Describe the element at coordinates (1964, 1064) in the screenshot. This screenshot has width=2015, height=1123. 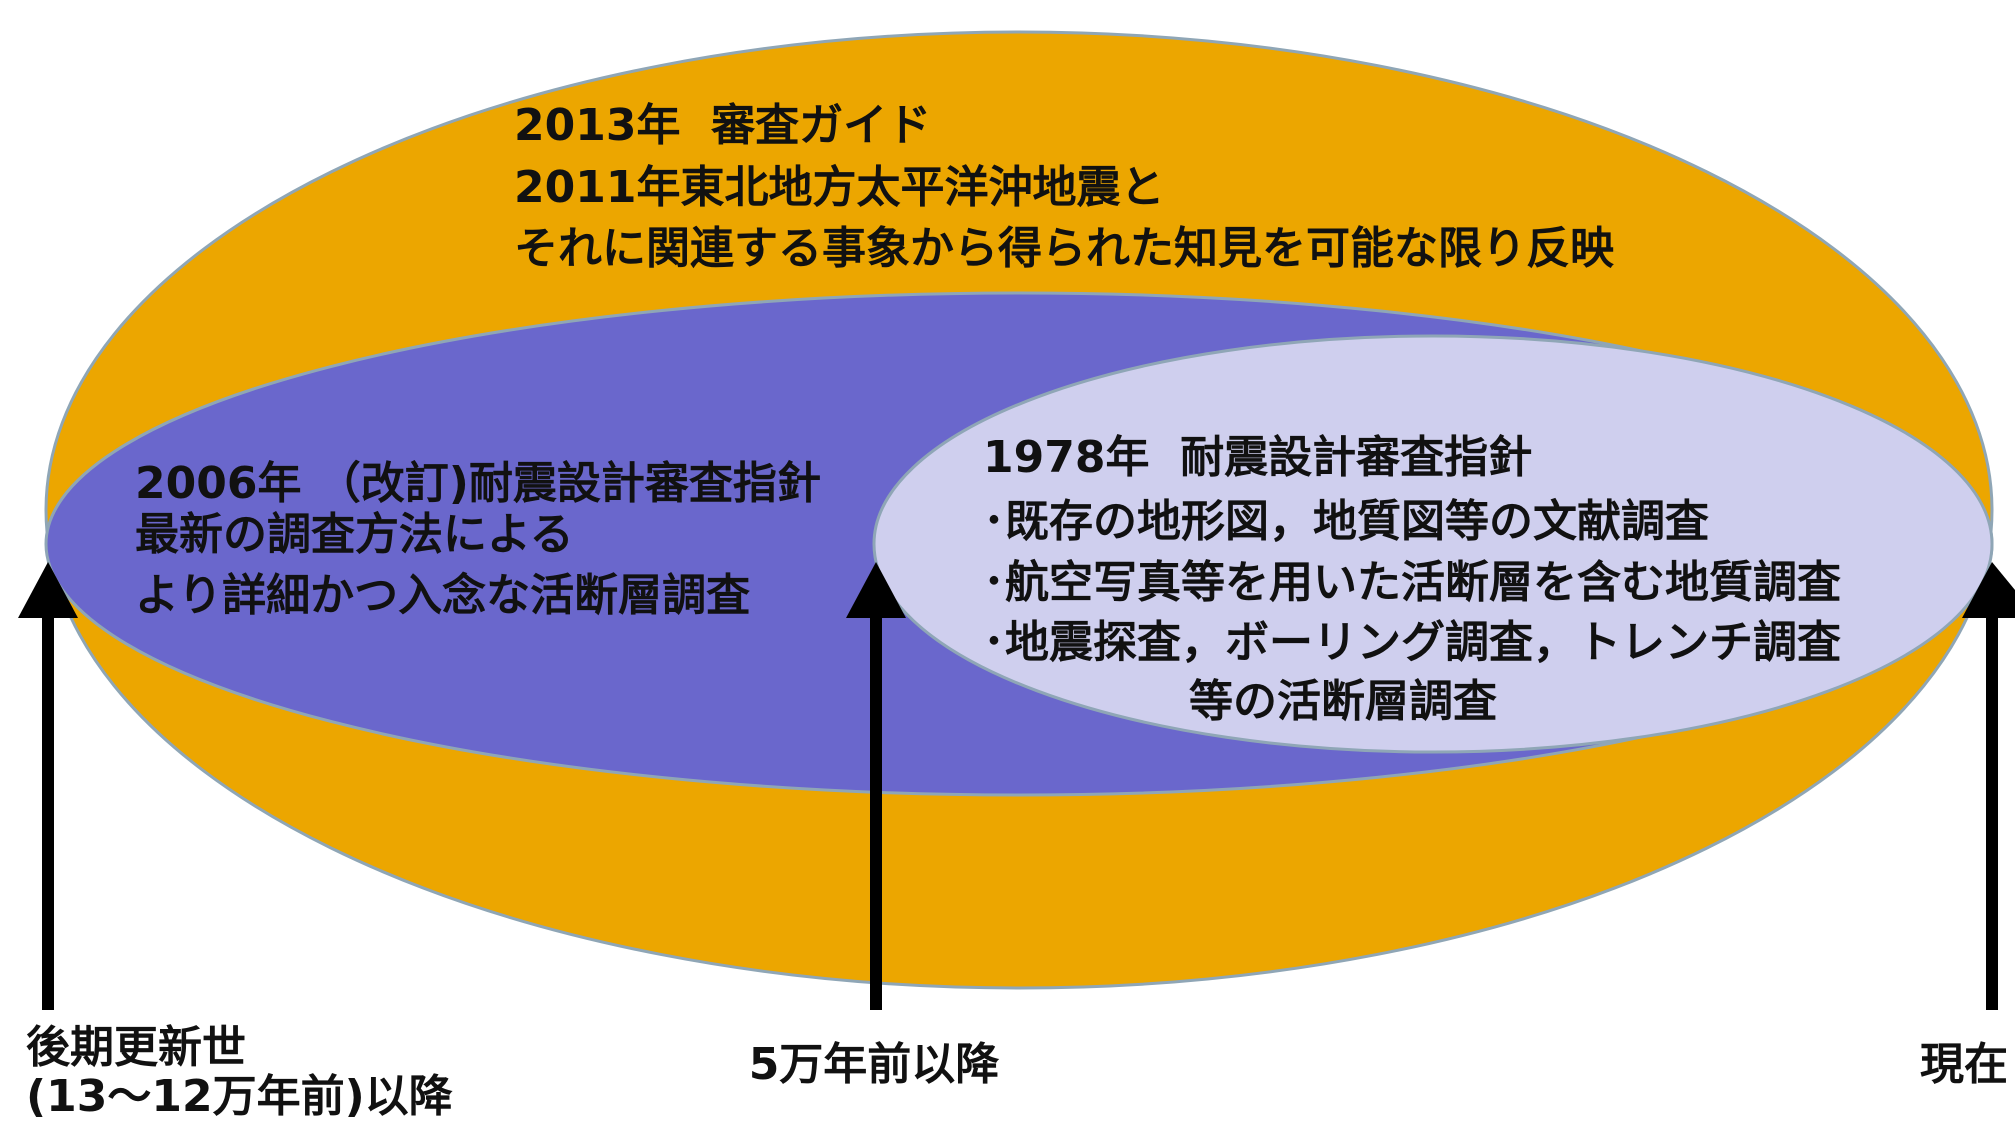
I see `timeline-label: 現在` at that location.